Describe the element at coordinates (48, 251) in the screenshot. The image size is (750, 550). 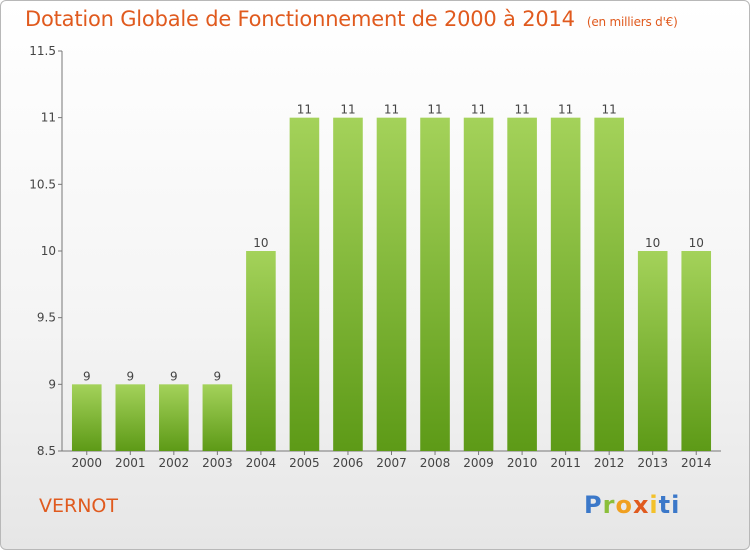
I see `y-tick-label: 10` at that location.